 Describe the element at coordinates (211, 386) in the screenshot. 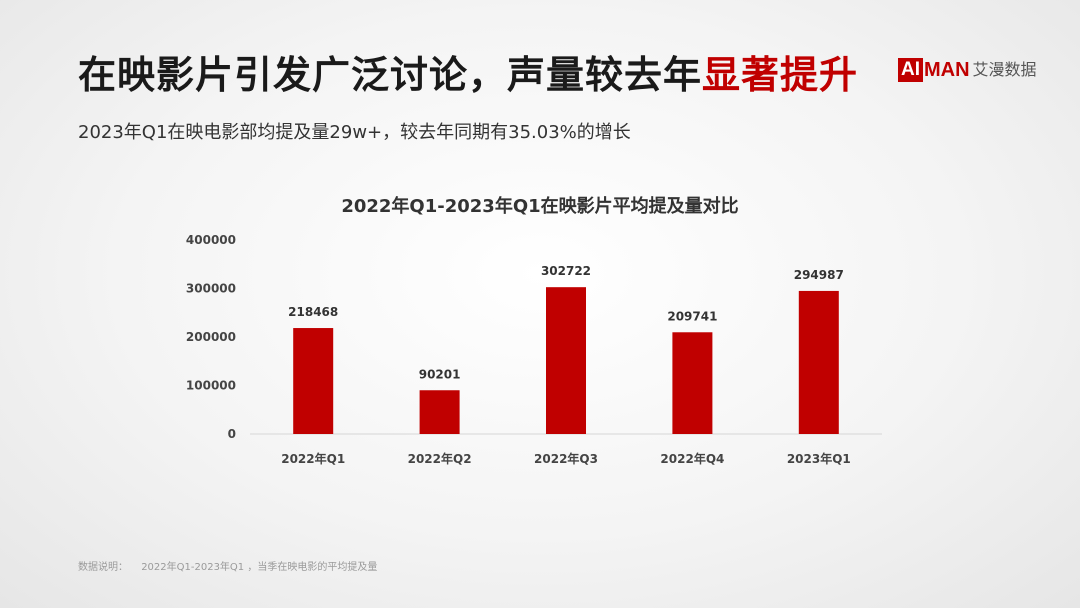

I see `y-tick-label-1: 100000` at that location.